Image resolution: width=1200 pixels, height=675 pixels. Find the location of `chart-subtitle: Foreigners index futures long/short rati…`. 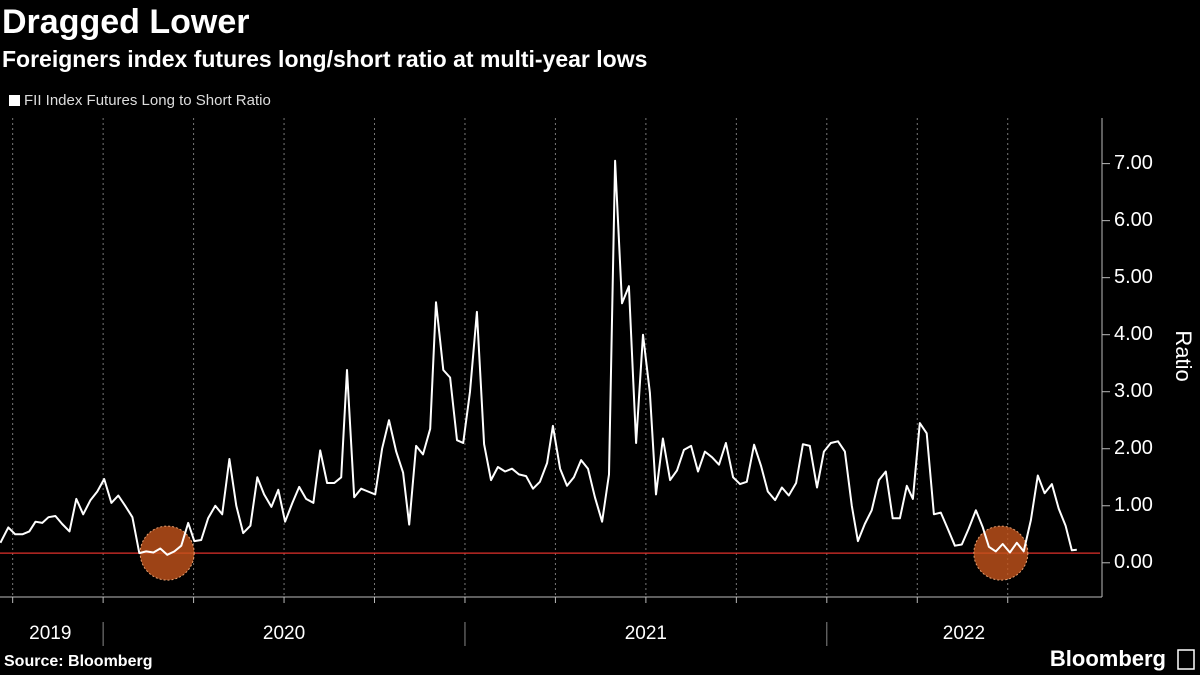

chart-subtitle: Foreigners index futures long/short rati… is located at coordinates (324, 59).